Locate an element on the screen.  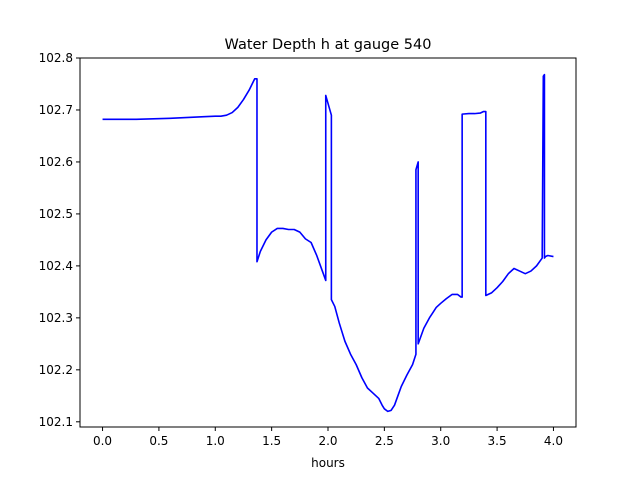
y-tick-label: 102.1 is located at coordinates (56, 422).